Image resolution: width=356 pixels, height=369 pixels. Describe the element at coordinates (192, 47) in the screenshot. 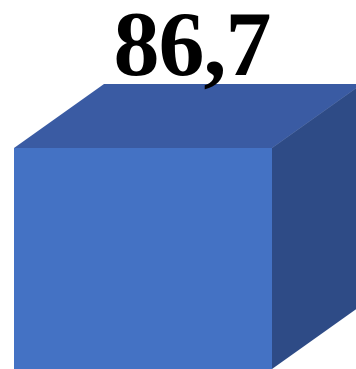

I see `bar-data-label: 86,7` at that location.